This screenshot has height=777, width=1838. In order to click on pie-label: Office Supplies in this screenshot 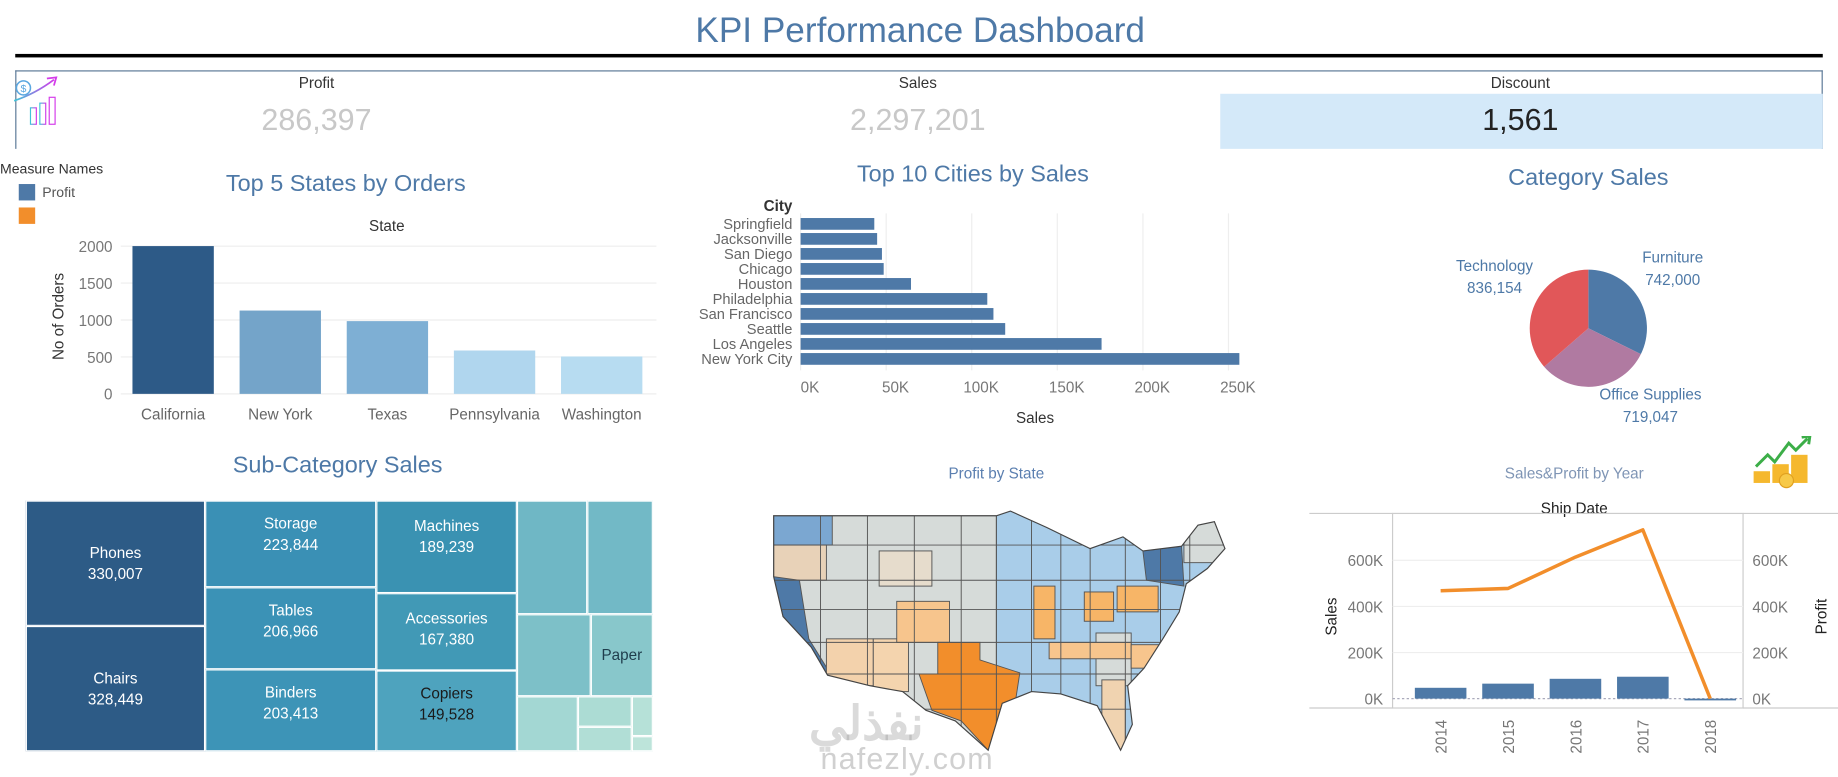, I will do `click(1650, 395)`.